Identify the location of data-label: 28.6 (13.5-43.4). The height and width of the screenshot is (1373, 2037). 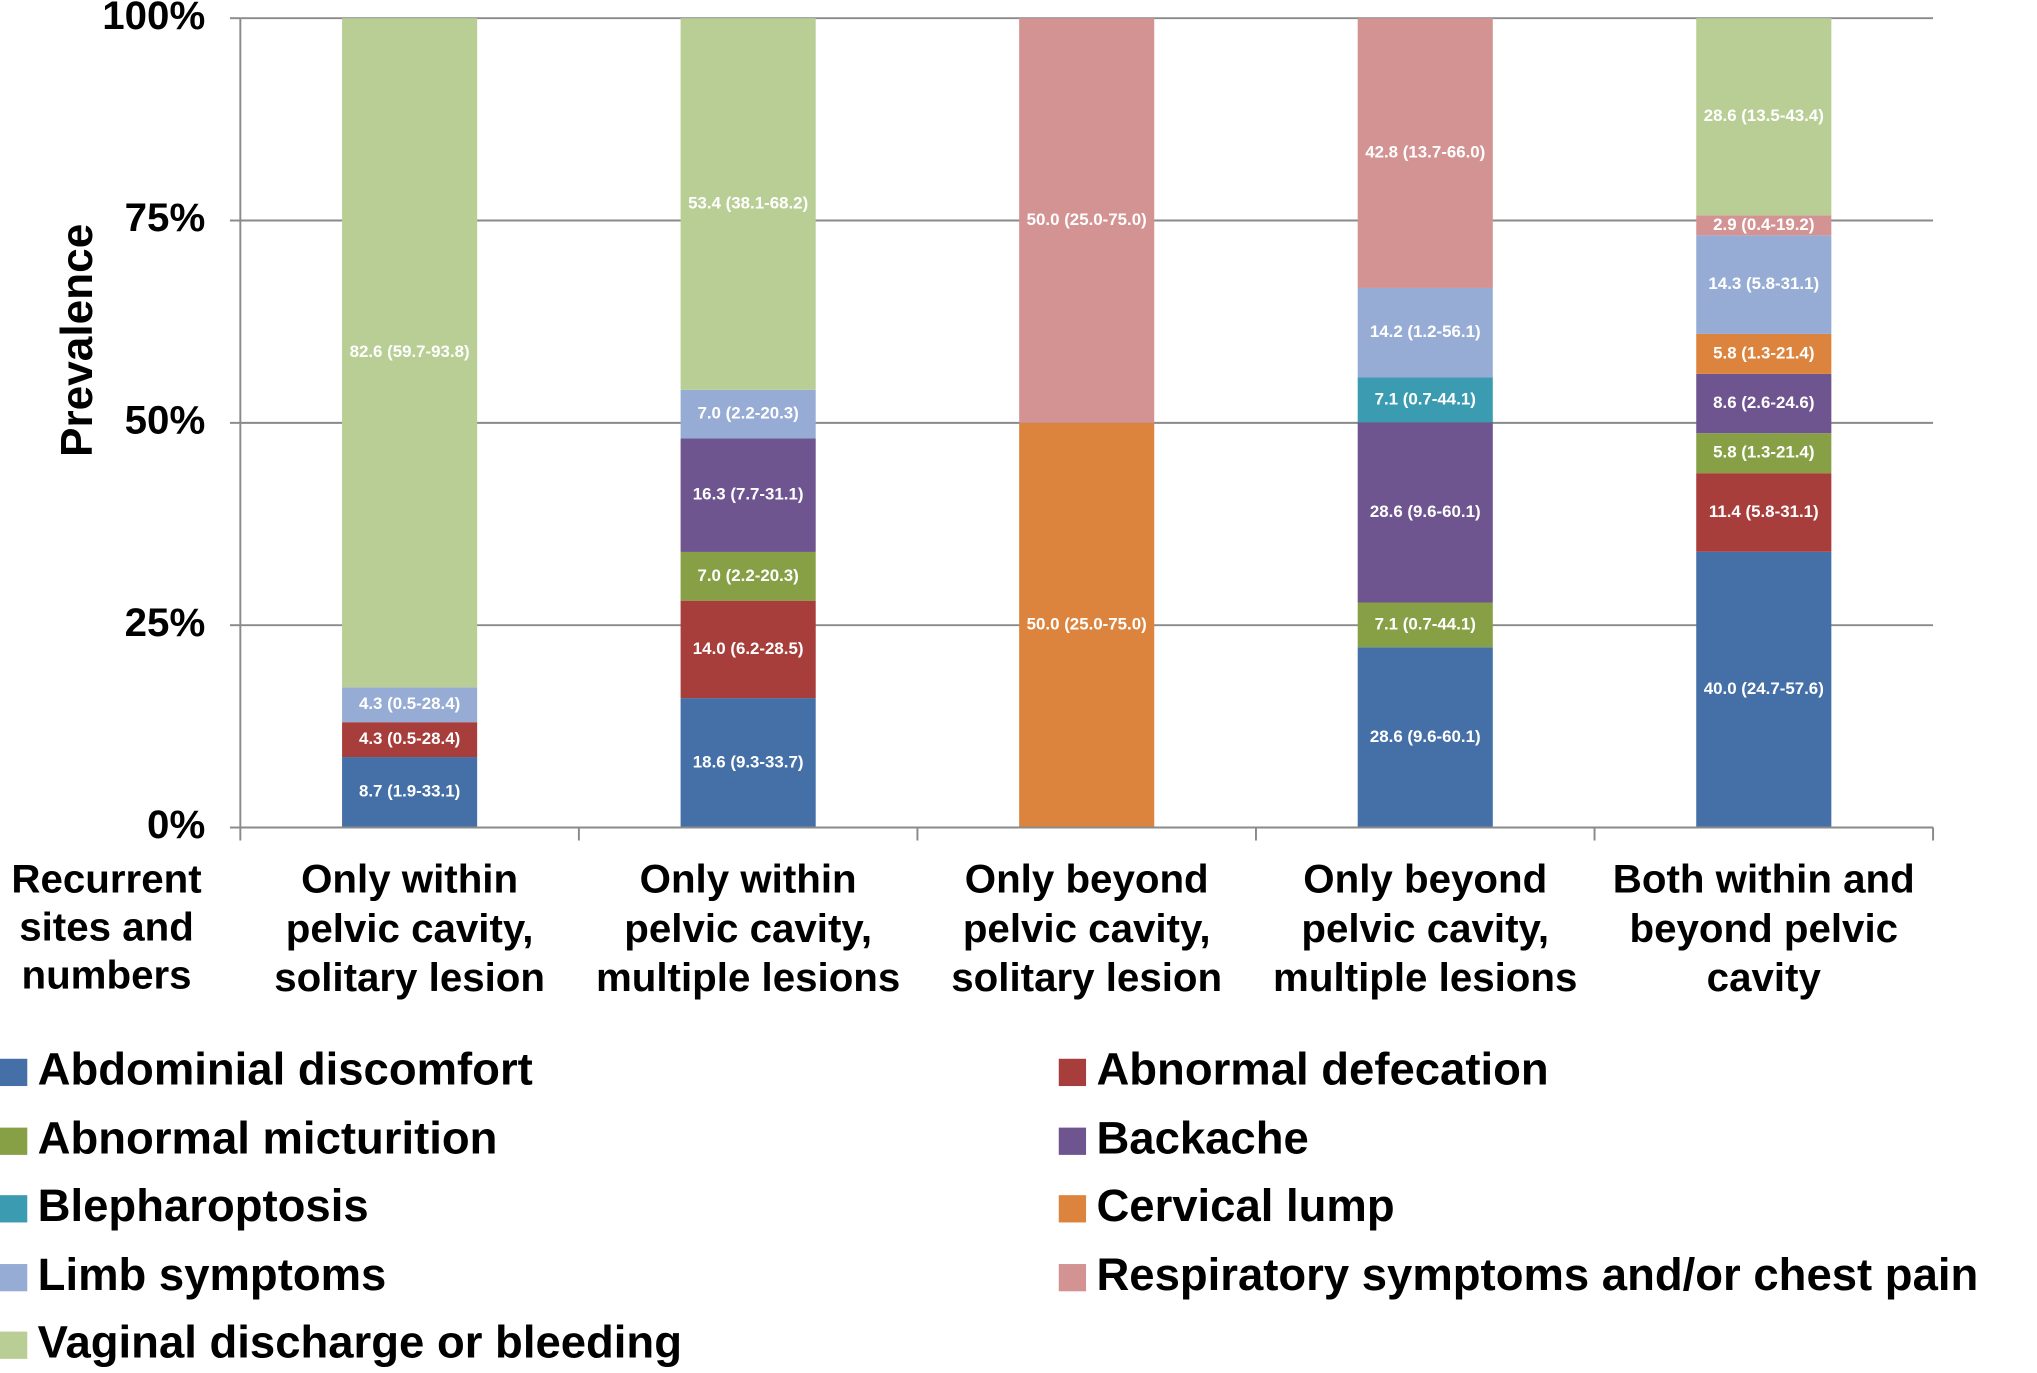
(1764, 115).